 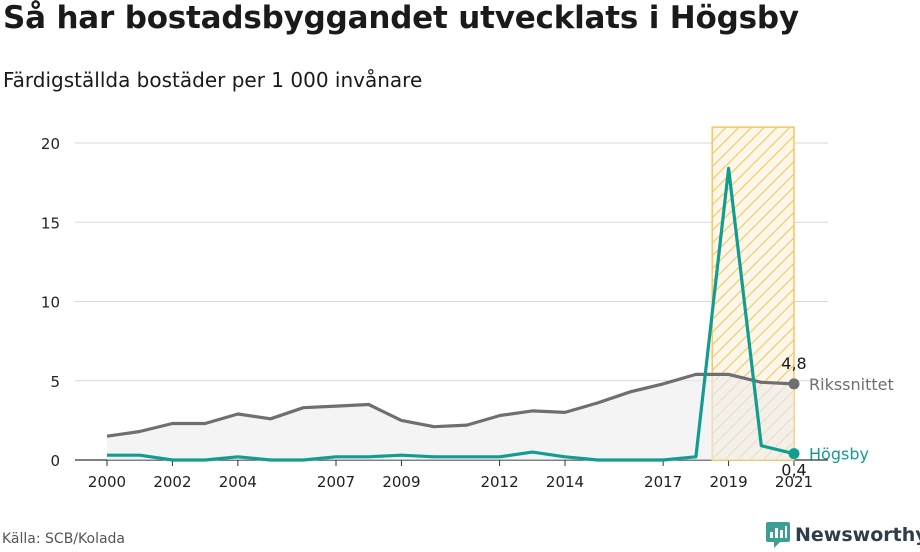 I want to click on x-tick-label: 2017, so click(x=663, y=482).